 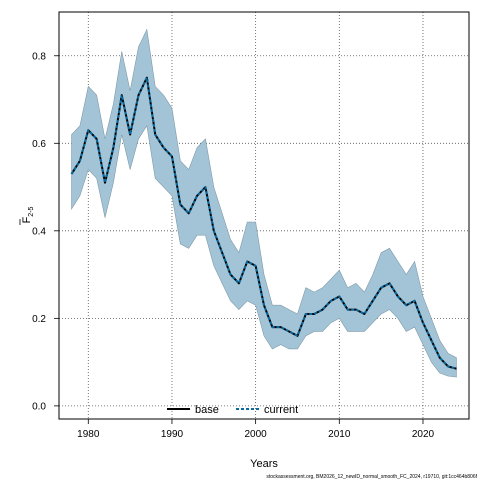 What do you see at coordinates (39, 231) in the screenshot?
I see `y-tick-label-2: 0.4` at bounding box center [39, 231].